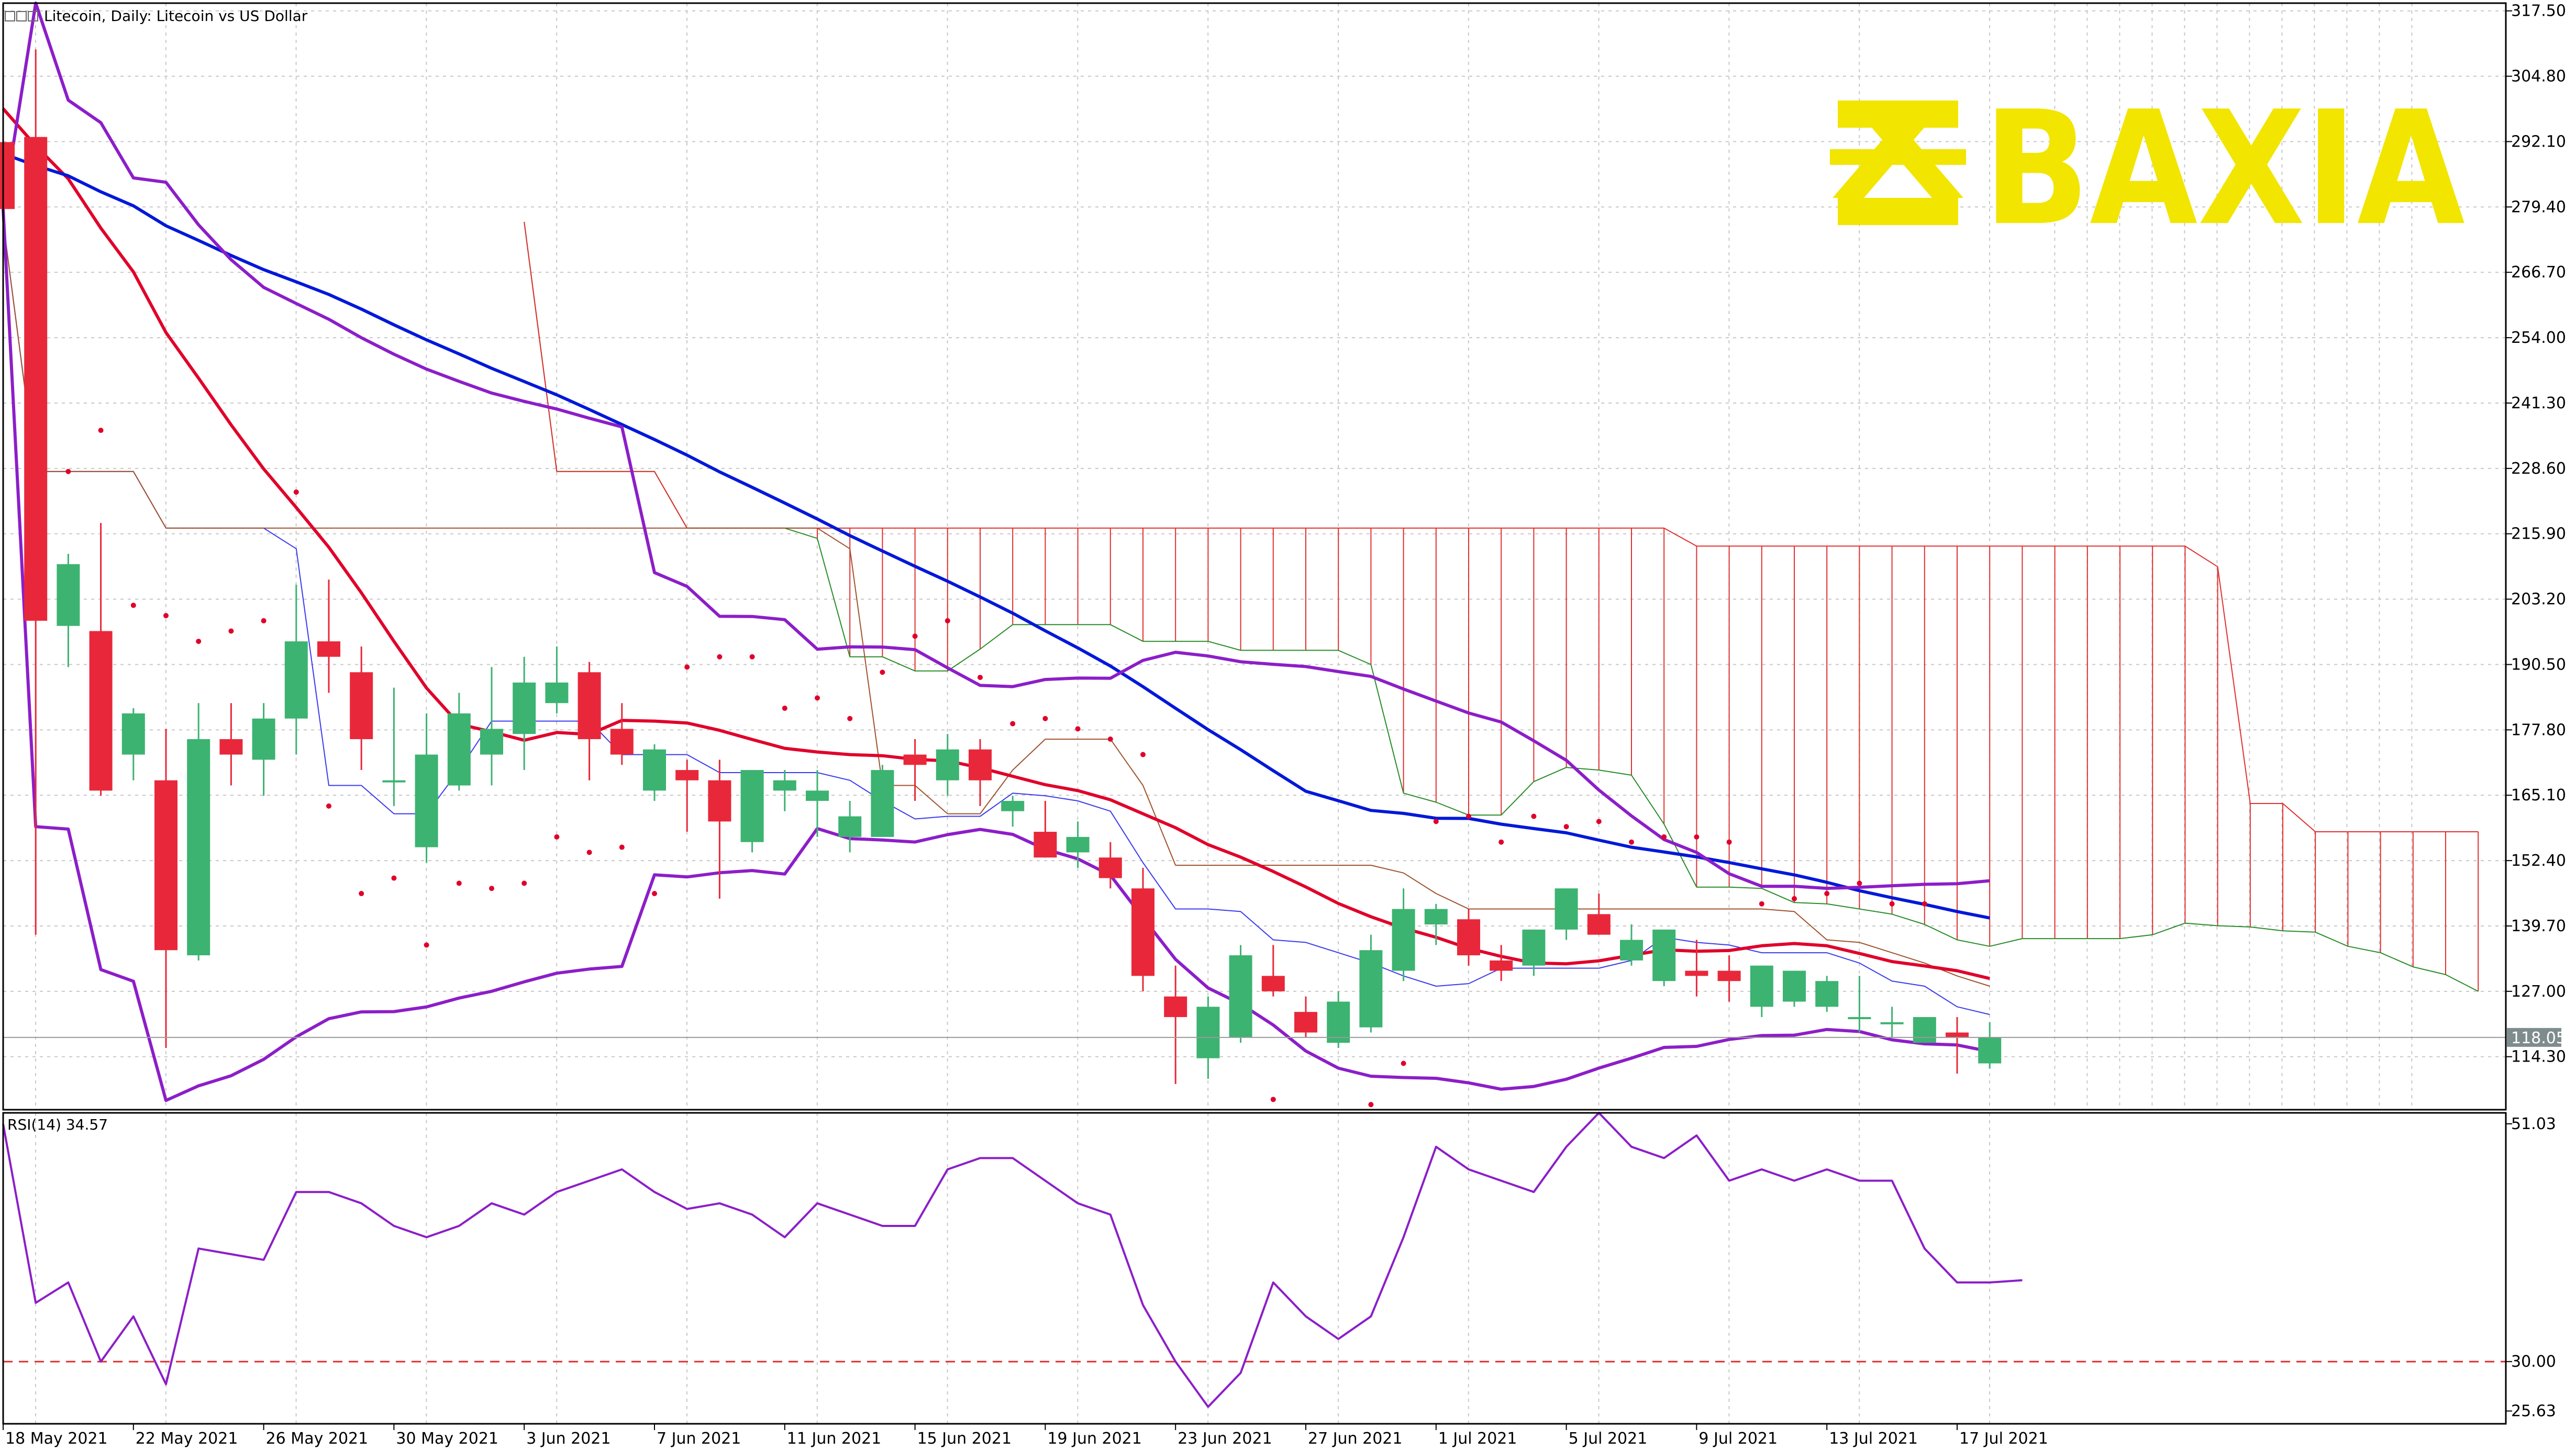  Describe the element at coordinates (1873, 1439) in the screenshot. I see `date-tick-label: 13 Jul 2021` at that location.